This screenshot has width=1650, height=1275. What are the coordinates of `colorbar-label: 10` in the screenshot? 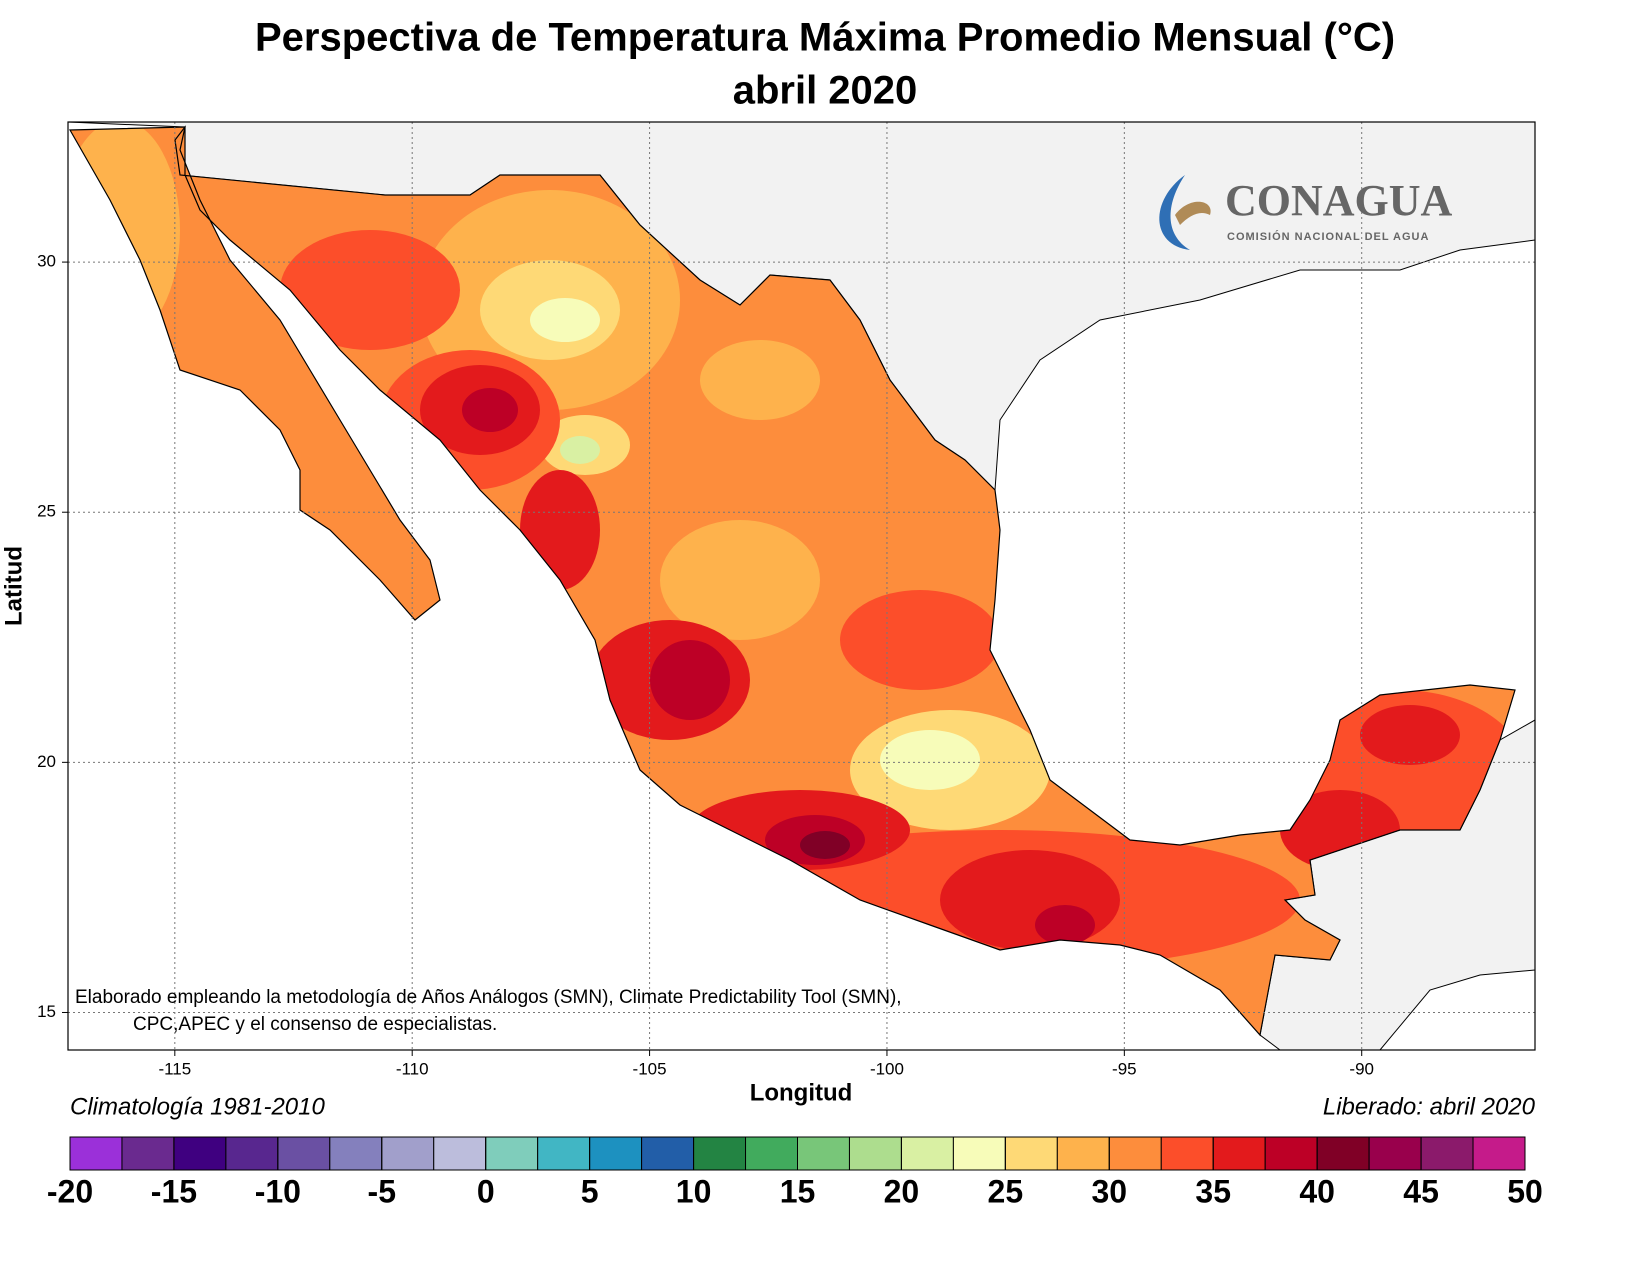 It's located at (694, 1191).